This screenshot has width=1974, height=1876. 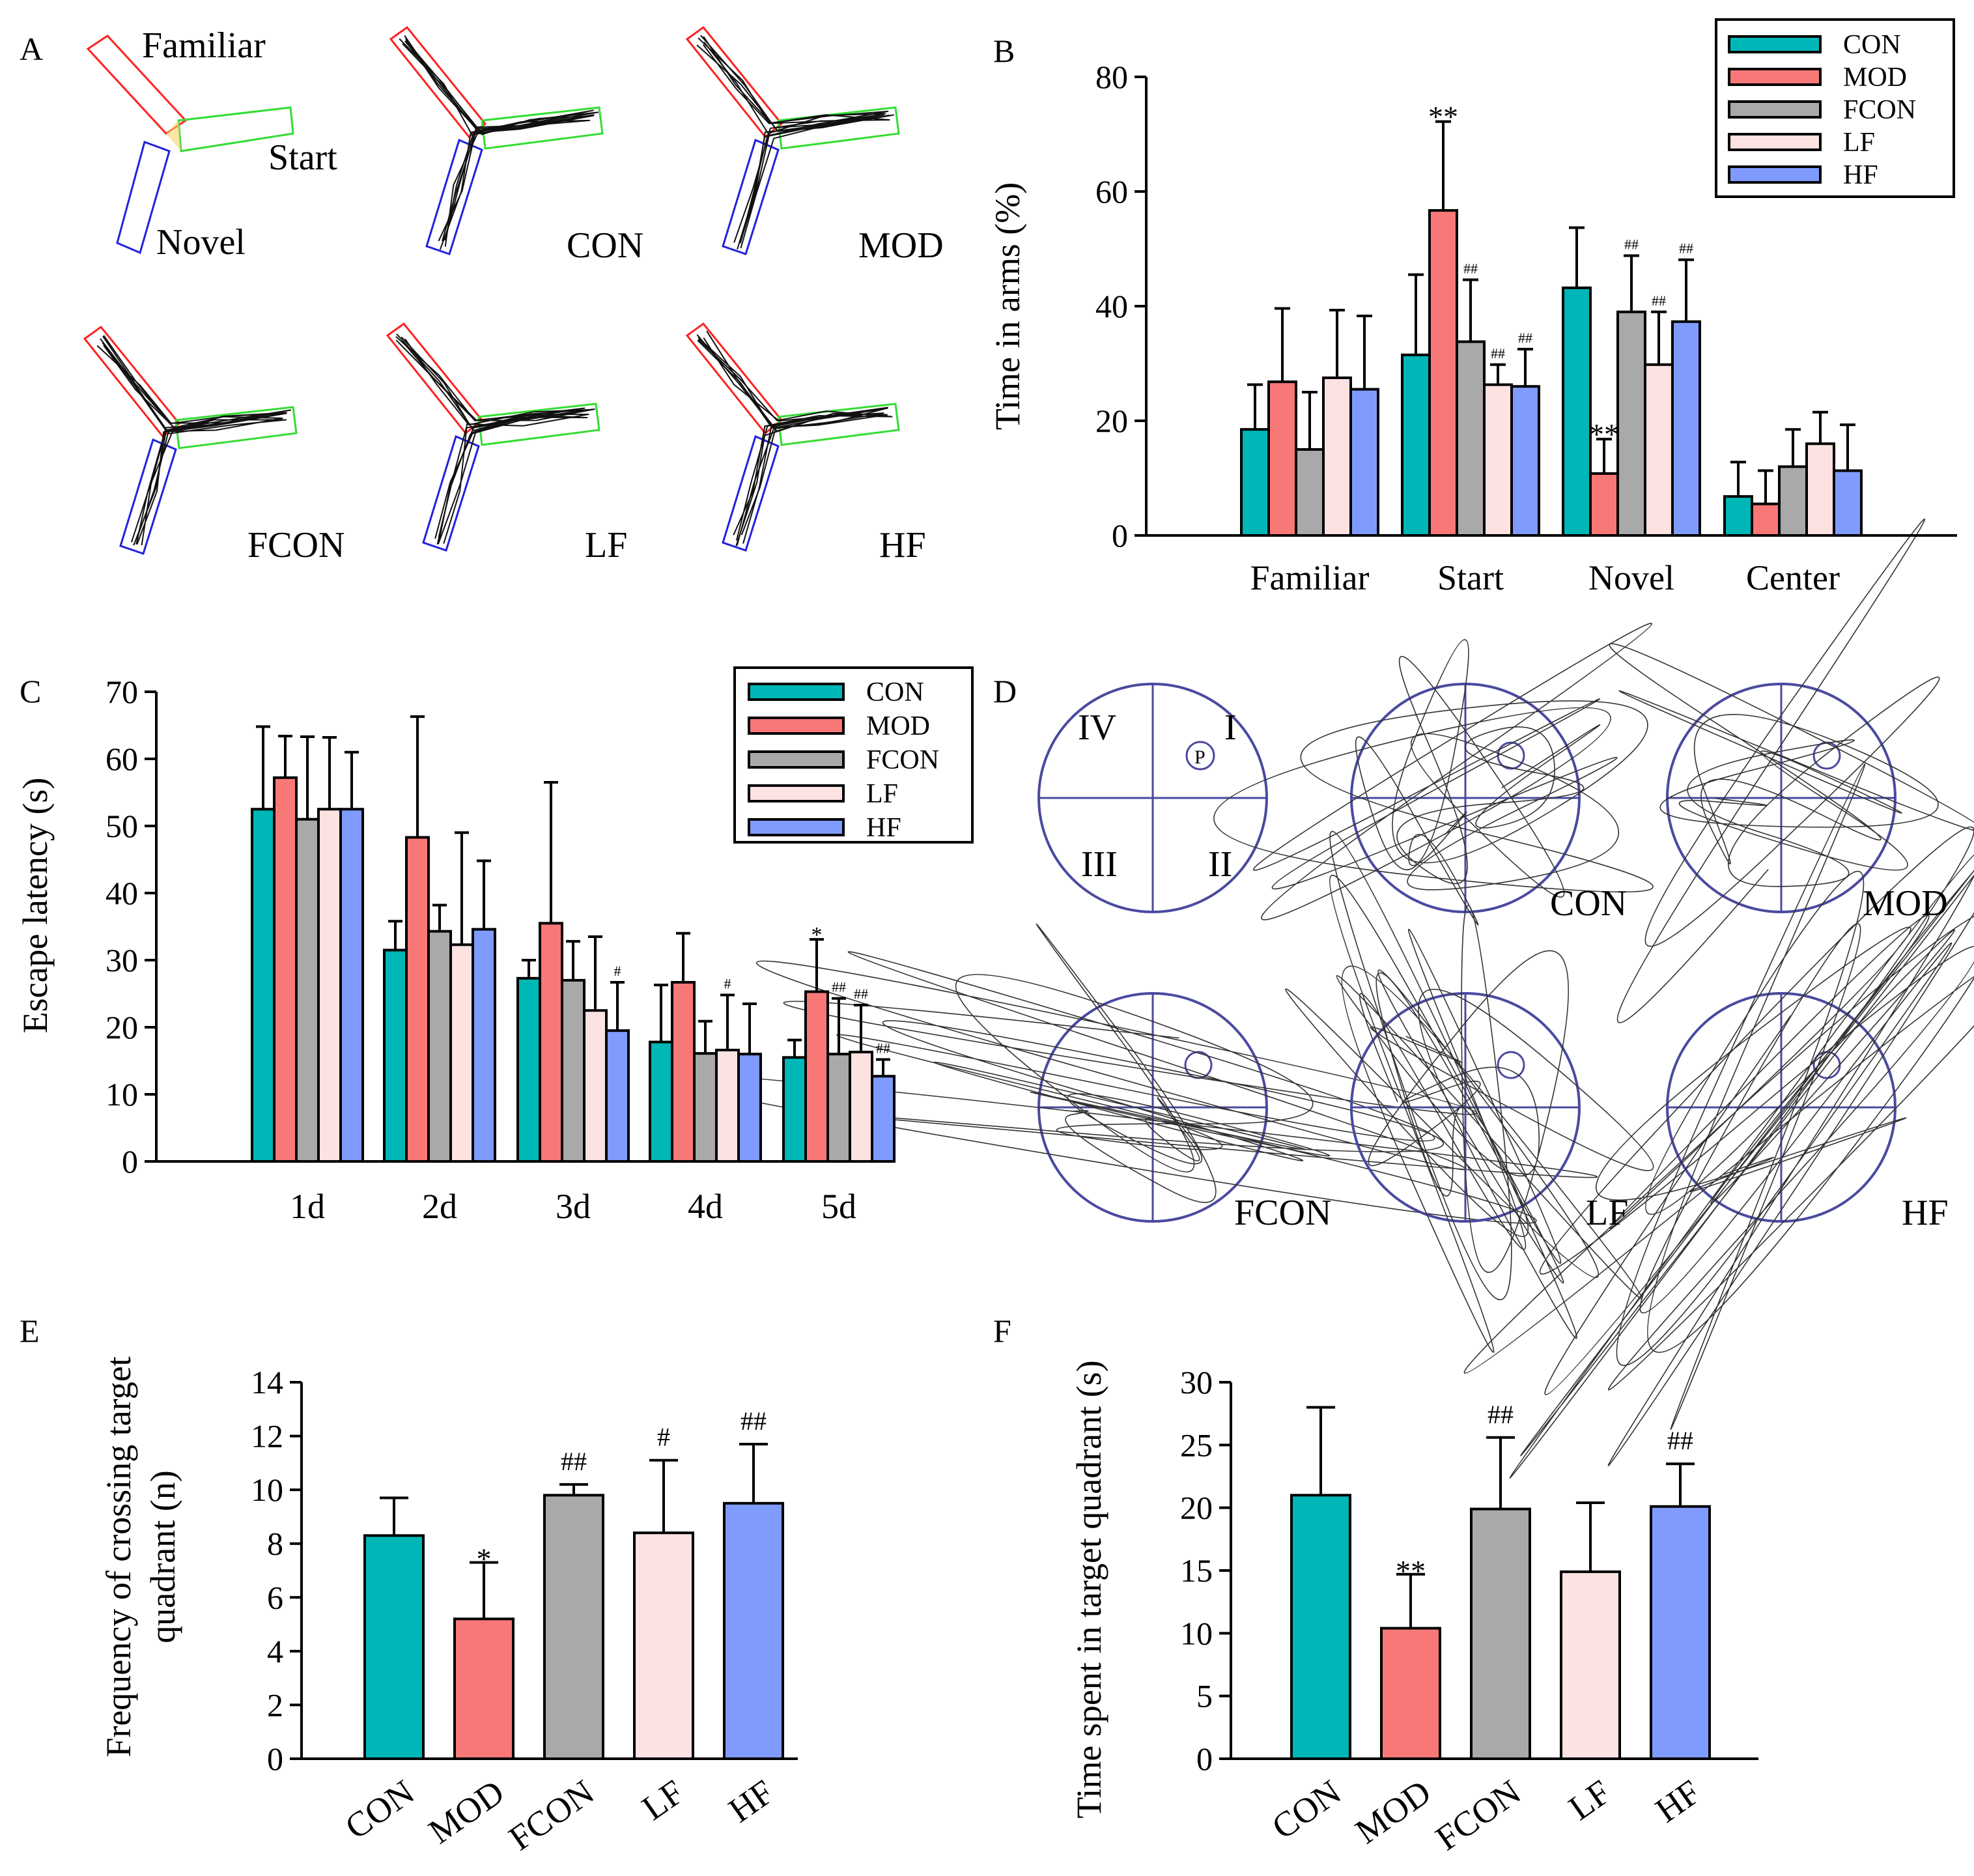 What do you see at coordinates (573, 1206) in the screenshot?
I see `x-tick-label-3d: 3d` at bounding box center [573, 1206].